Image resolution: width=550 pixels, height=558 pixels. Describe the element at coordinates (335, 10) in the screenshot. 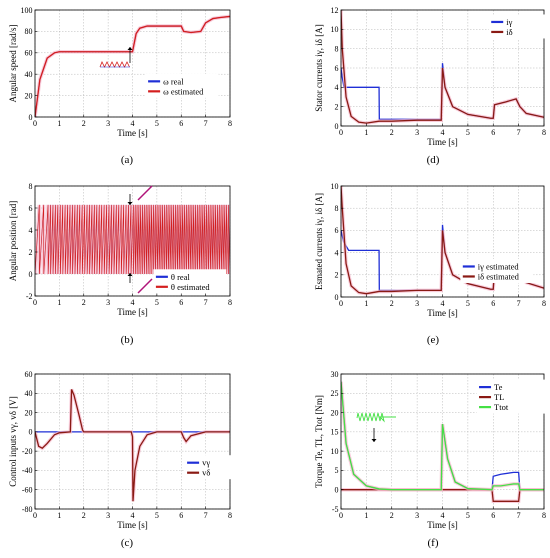

I see `y-tick-label: 12` at that location.